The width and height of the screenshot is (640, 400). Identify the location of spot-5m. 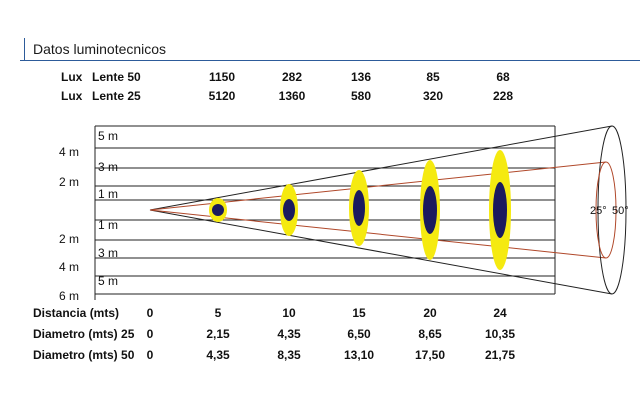
(218, 210).